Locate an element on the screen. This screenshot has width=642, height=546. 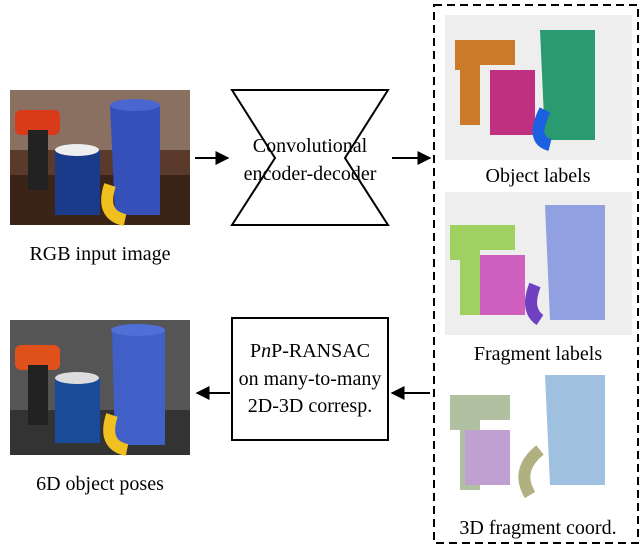
pnp-title-part: P is located at coordinates (255, 351).